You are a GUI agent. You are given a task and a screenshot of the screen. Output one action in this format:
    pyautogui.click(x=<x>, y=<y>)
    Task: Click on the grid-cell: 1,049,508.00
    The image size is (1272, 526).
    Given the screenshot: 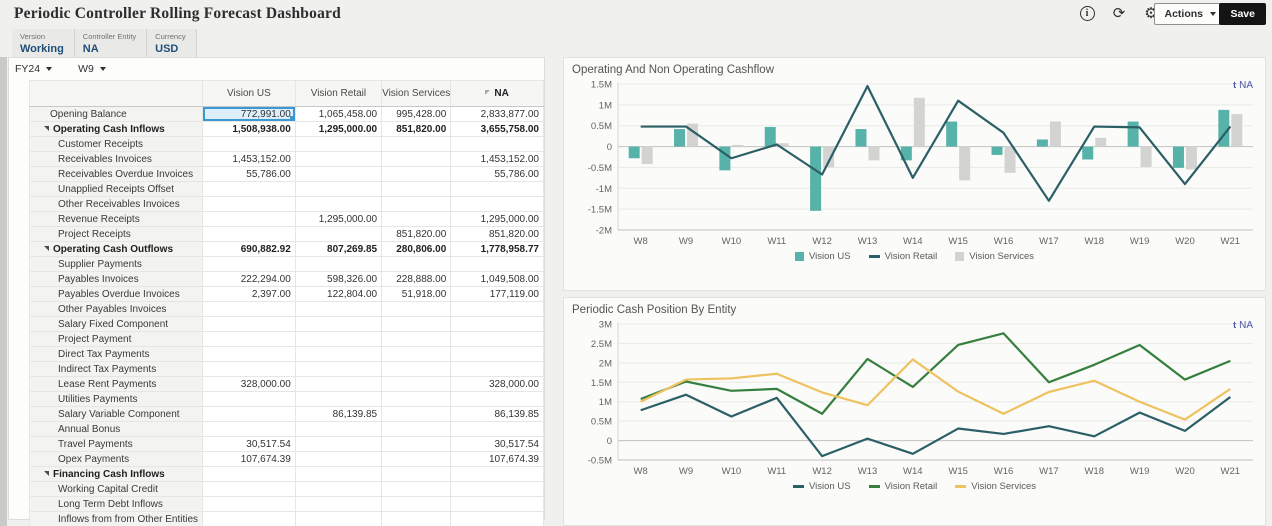 What is the action you would take?
    pyautogui.click(x=497, y=279)
    